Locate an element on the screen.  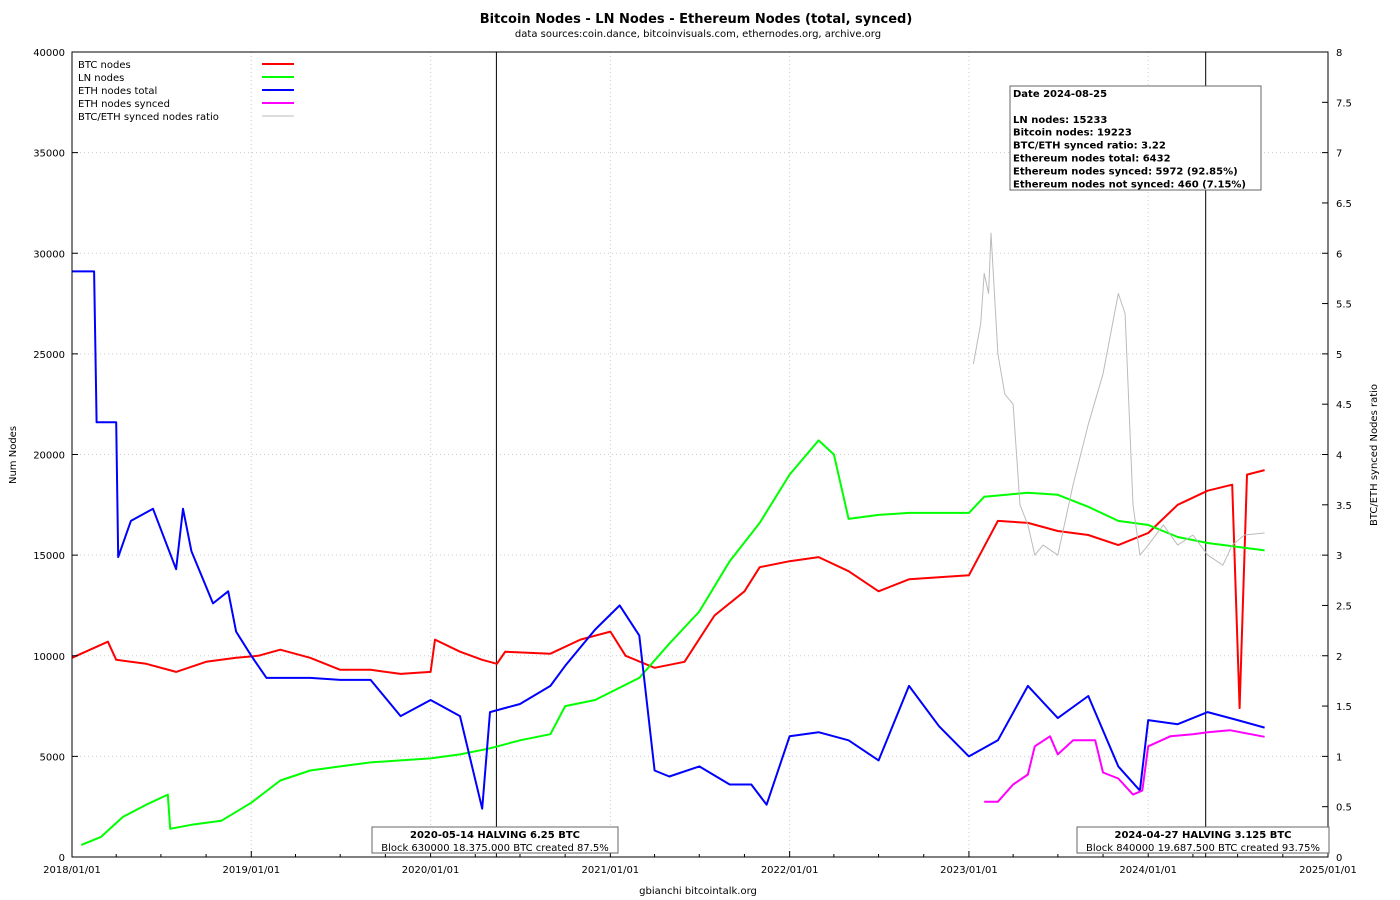
info-line: Bitcoin nodes: 19223 is located at coordinates (1072, 133).